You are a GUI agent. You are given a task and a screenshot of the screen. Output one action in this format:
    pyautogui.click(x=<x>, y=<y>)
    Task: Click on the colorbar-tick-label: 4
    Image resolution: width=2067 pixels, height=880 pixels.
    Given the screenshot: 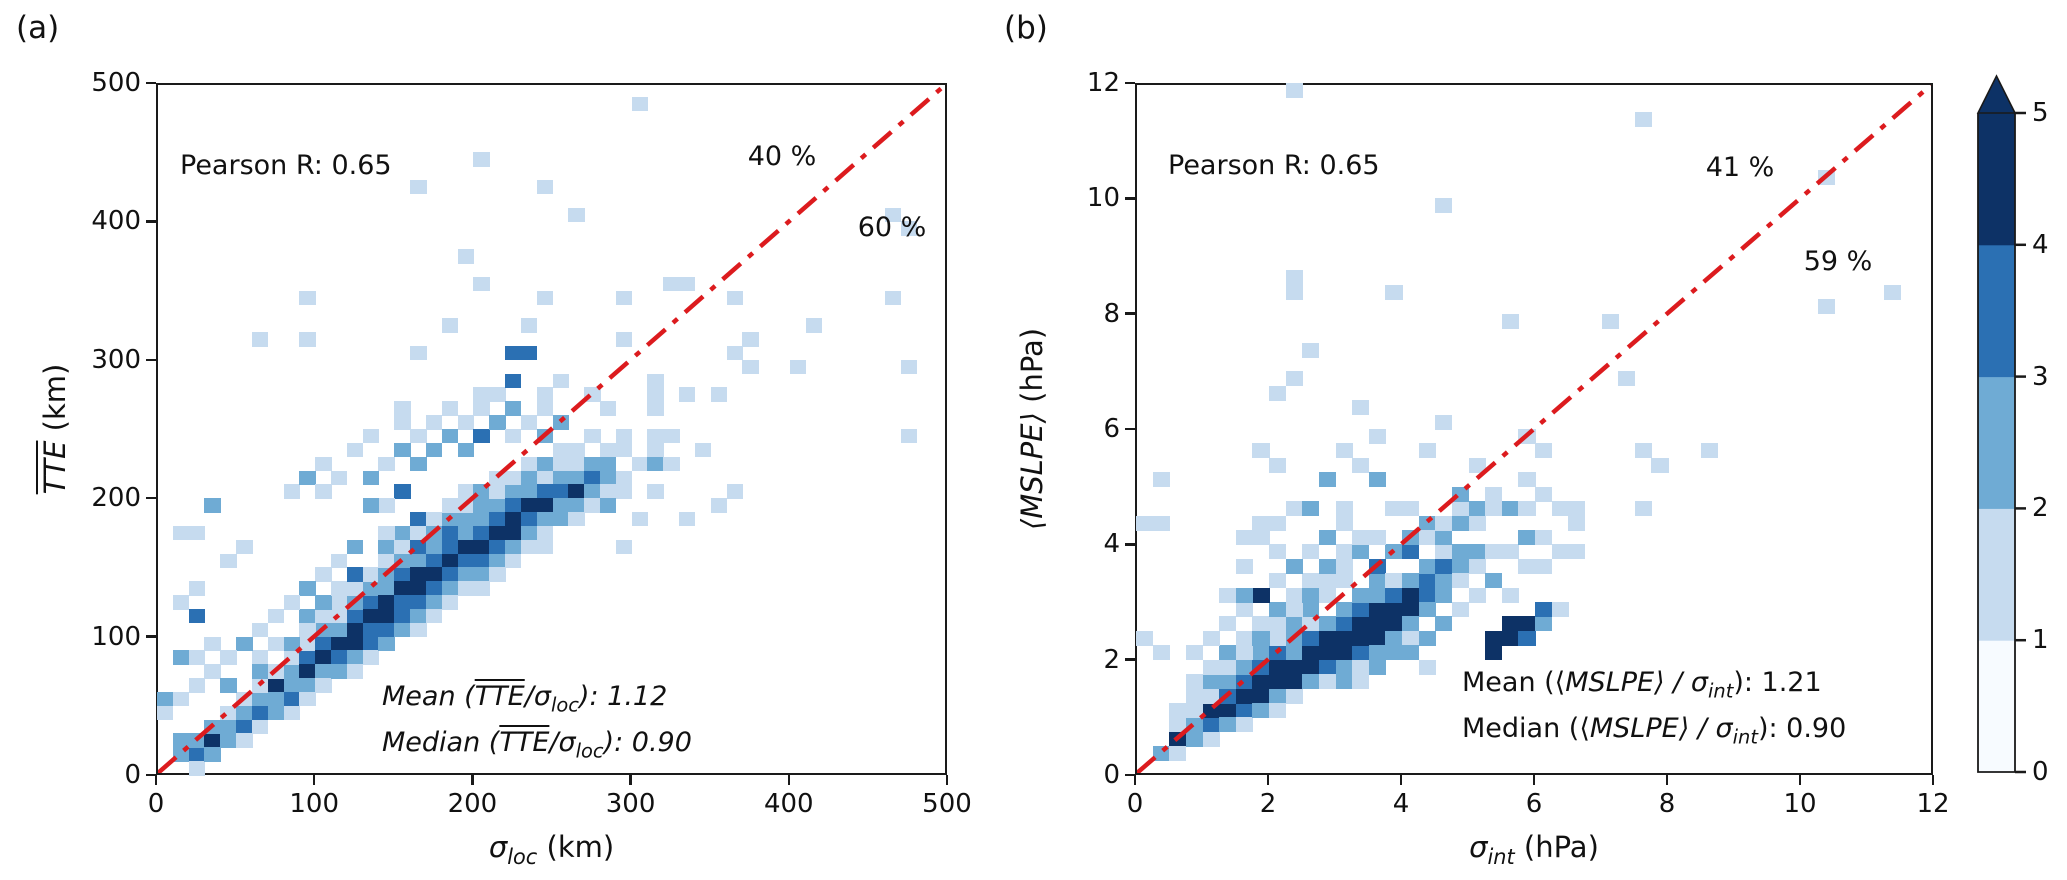 What is the action you would take?
    pyautogui.click(x=2040, y=244)
    